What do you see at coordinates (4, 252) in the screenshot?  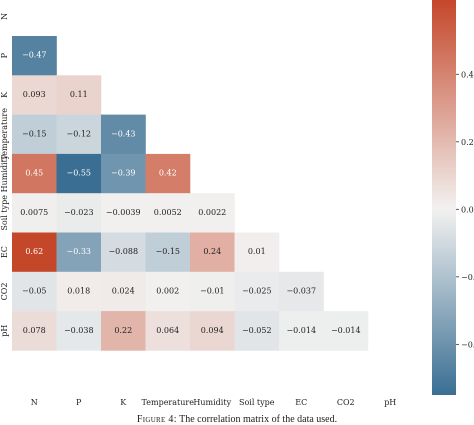 I see `y-tick-label: EC` at bounding box center [4, 252].